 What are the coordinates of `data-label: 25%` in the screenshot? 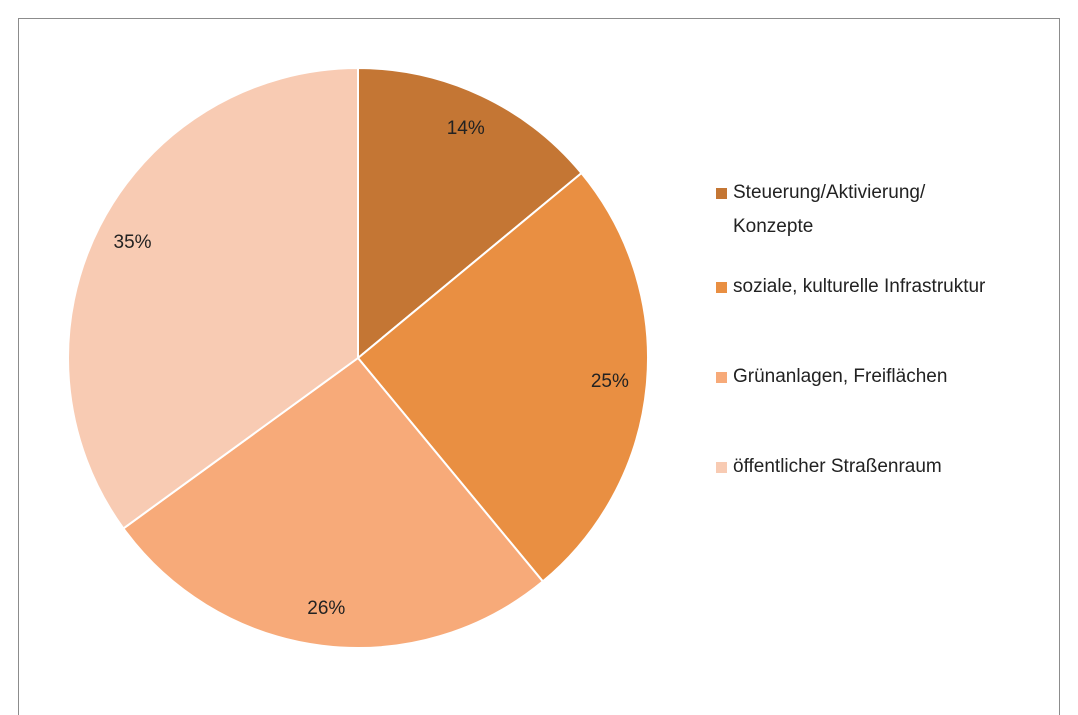 It's located at (610, 381).